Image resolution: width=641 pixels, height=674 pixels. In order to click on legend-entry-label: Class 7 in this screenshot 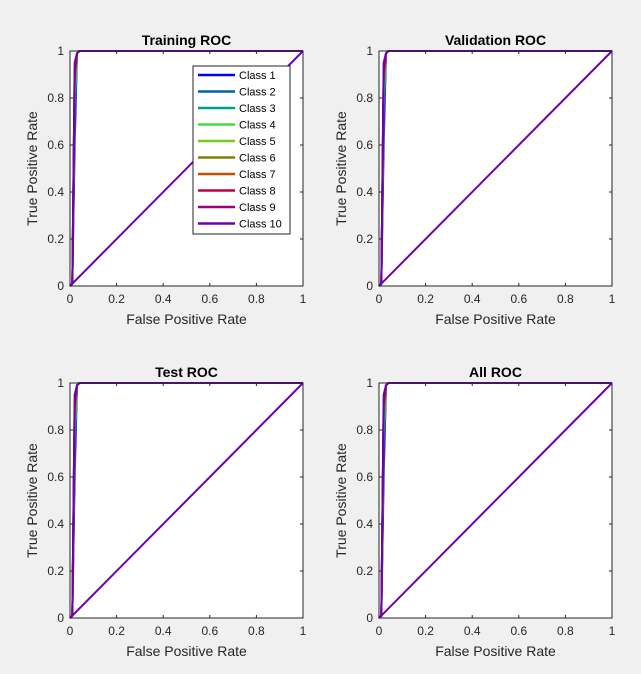, I will do `click(257, 175)`.